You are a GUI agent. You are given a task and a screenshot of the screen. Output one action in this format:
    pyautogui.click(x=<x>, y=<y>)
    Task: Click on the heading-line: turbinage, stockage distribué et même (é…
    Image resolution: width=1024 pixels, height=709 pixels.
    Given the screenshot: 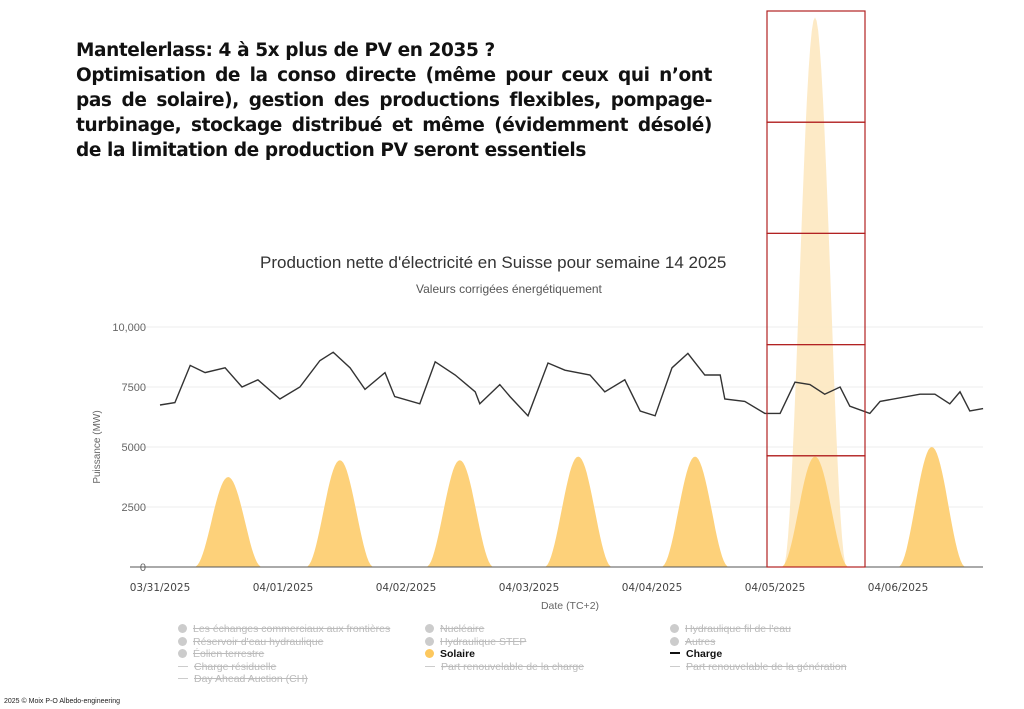 What is the action you would take?
    pyautogui.click(x=394, y=125)
    